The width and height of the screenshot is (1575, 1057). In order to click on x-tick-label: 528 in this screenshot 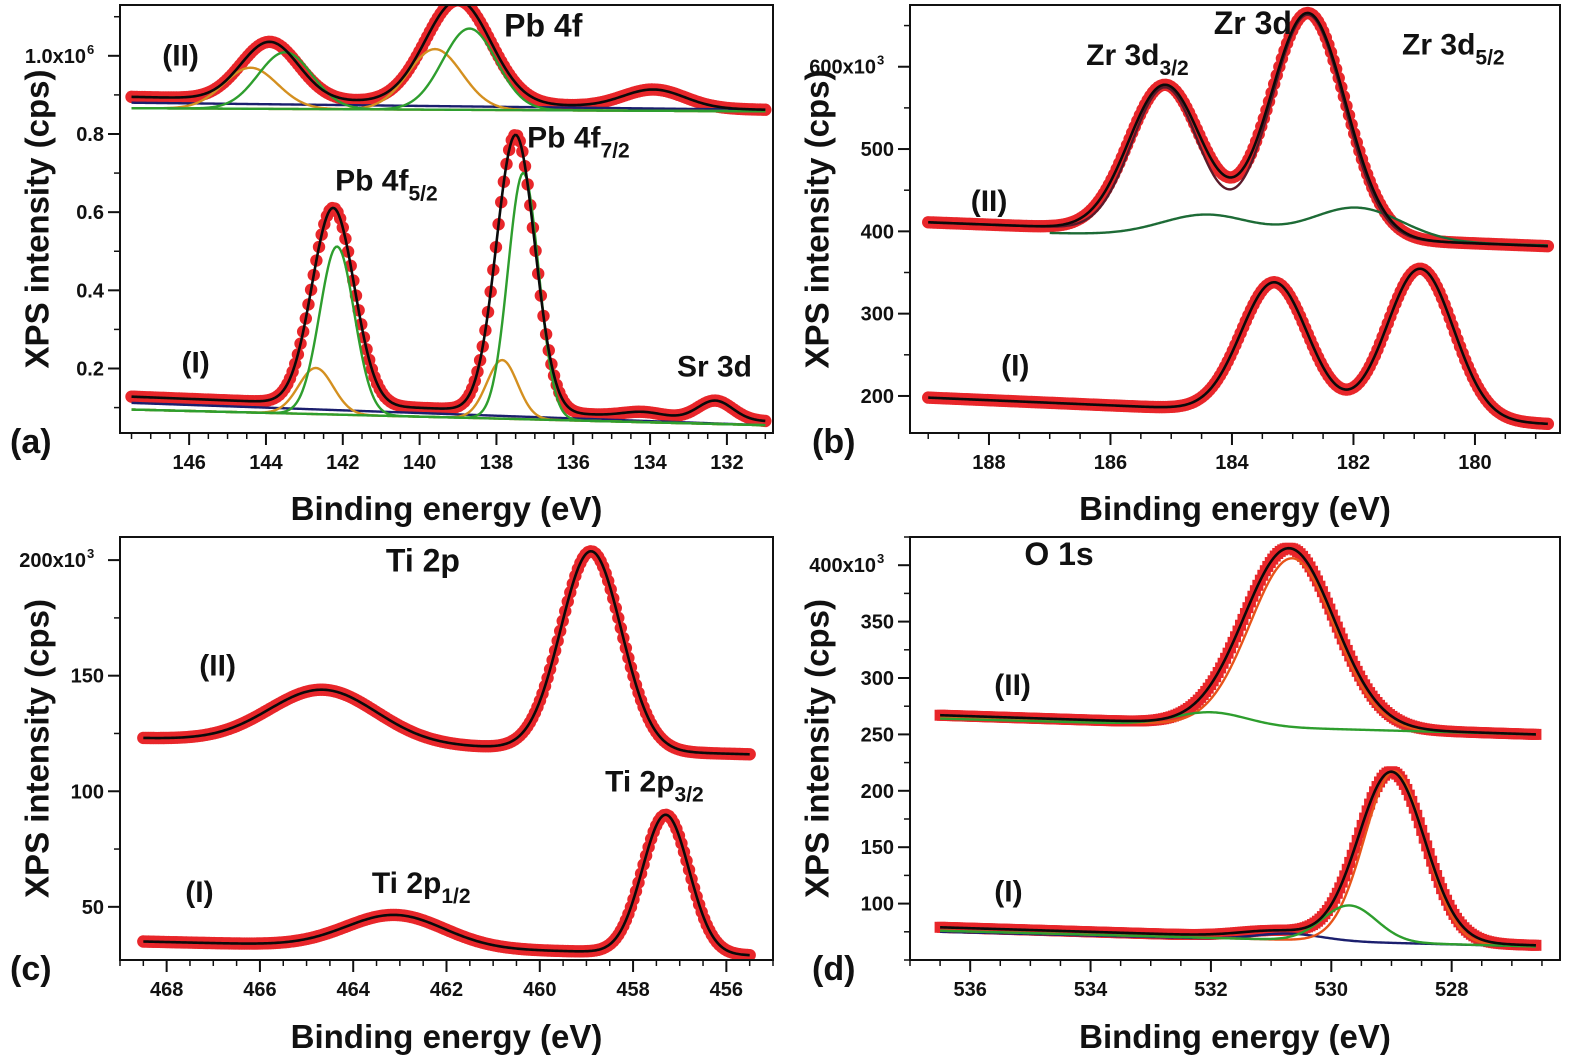, I will do `click(1451, 990)`.